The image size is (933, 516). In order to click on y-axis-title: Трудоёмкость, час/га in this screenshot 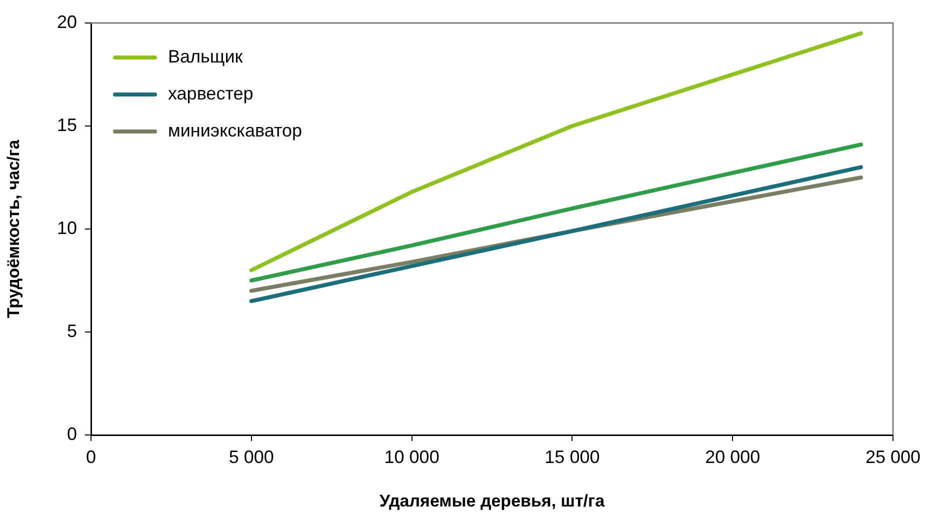, I will do `click(13, 228)`.